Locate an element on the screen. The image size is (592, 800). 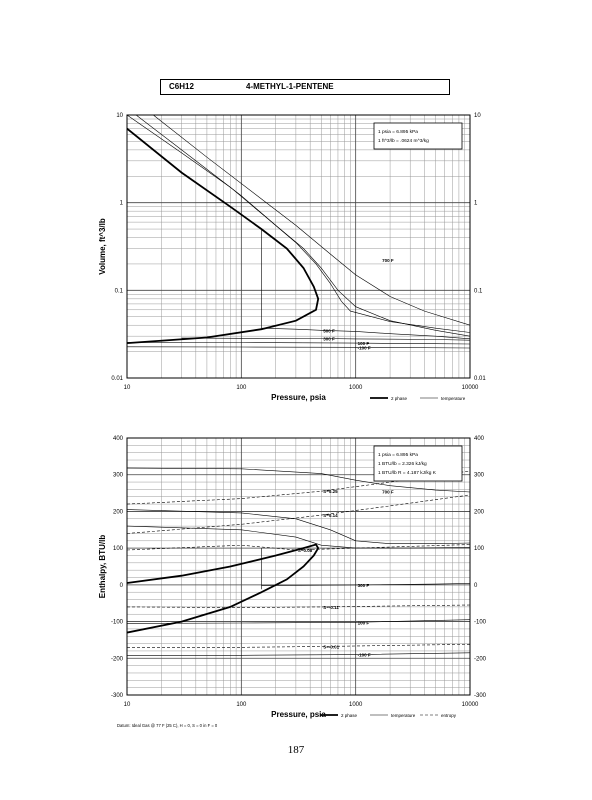
chart1-x-tick-label: 100 is located at coordinates (241, 388).